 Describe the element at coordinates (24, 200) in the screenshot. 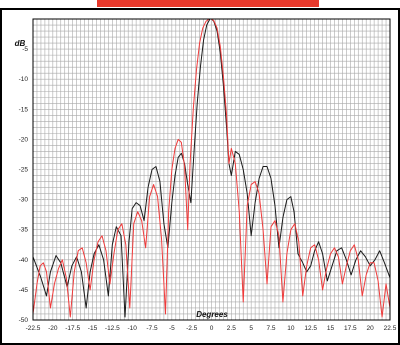

I see `y-tick-label: -30` at that location.